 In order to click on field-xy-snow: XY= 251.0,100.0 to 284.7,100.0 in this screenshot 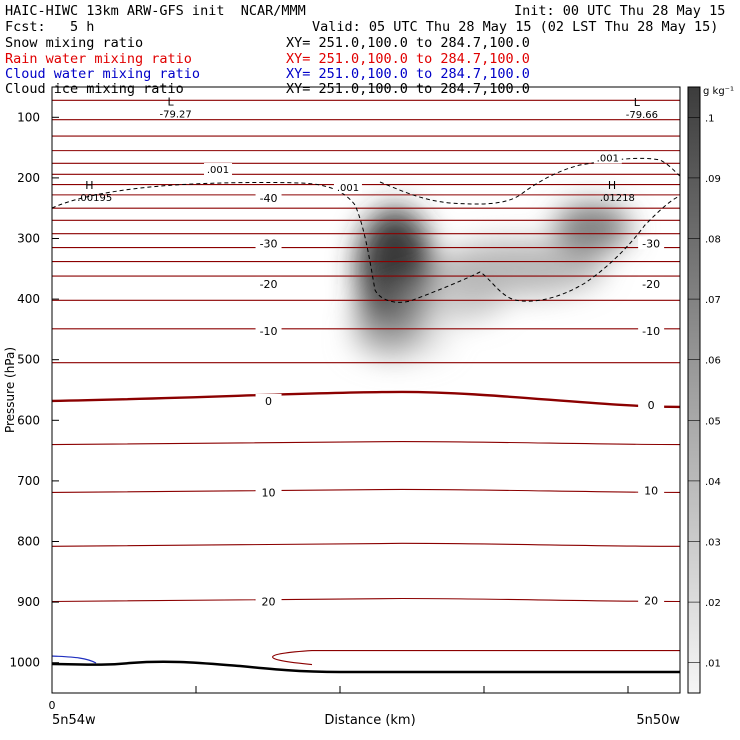, I will do `click(408, 43)`.